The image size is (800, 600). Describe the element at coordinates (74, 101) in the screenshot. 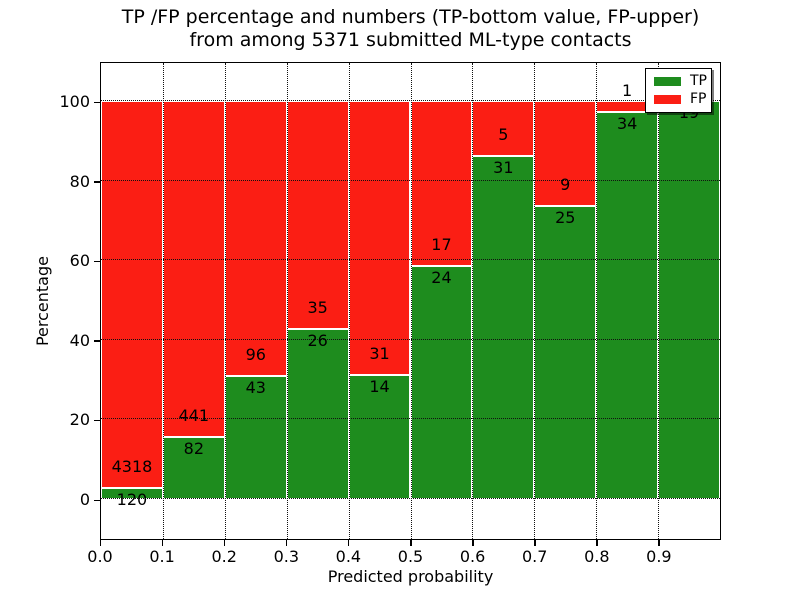

I see `y-tick-label: 100` at that location.